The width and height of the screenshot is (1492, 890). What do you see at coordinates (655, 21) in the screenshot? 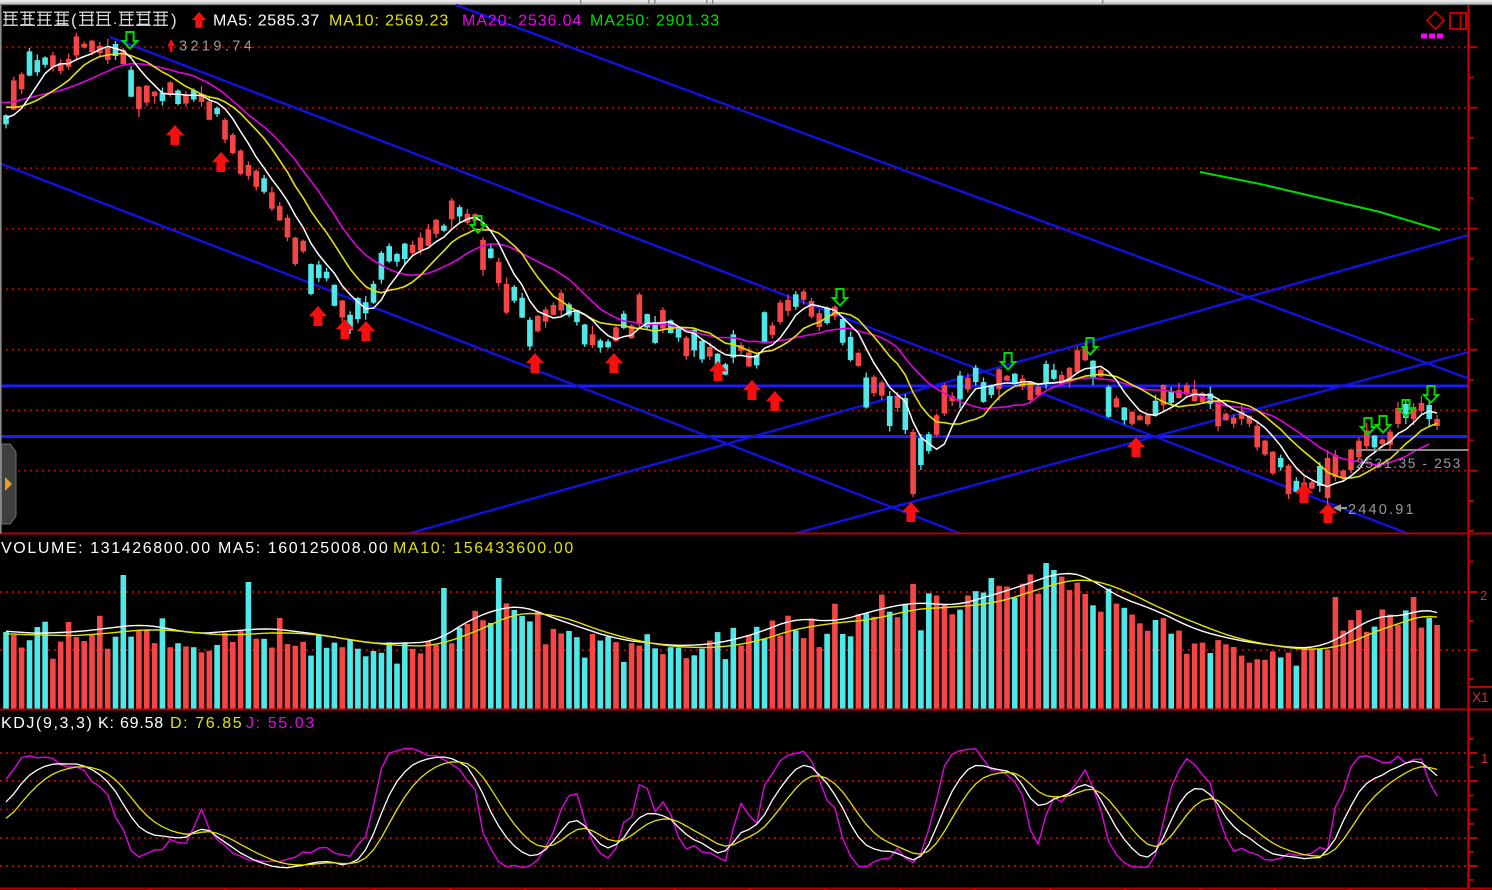
I see `svg-text: MA250: 2901.33` at bounding box center [655, 21].